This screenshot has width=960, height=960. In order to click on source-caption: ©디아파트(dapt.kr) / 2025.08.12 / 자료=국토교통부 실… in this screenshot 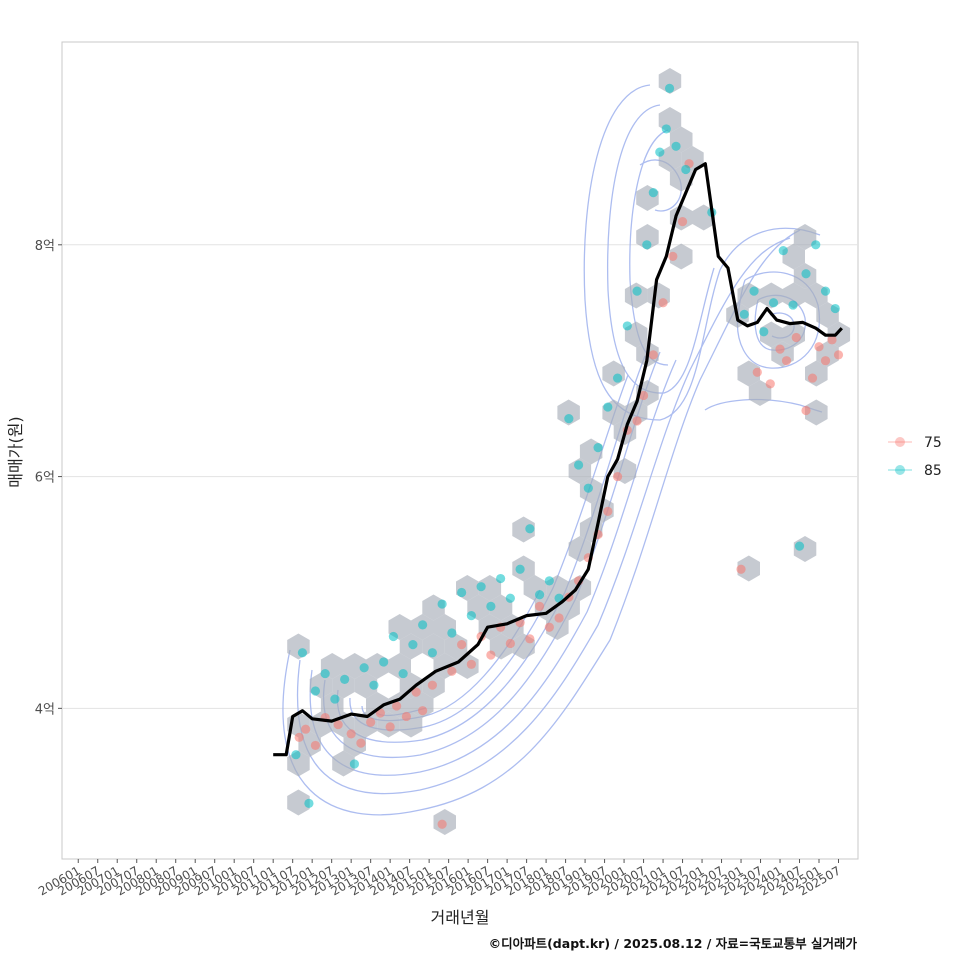, I will do `click(673, 943)`.